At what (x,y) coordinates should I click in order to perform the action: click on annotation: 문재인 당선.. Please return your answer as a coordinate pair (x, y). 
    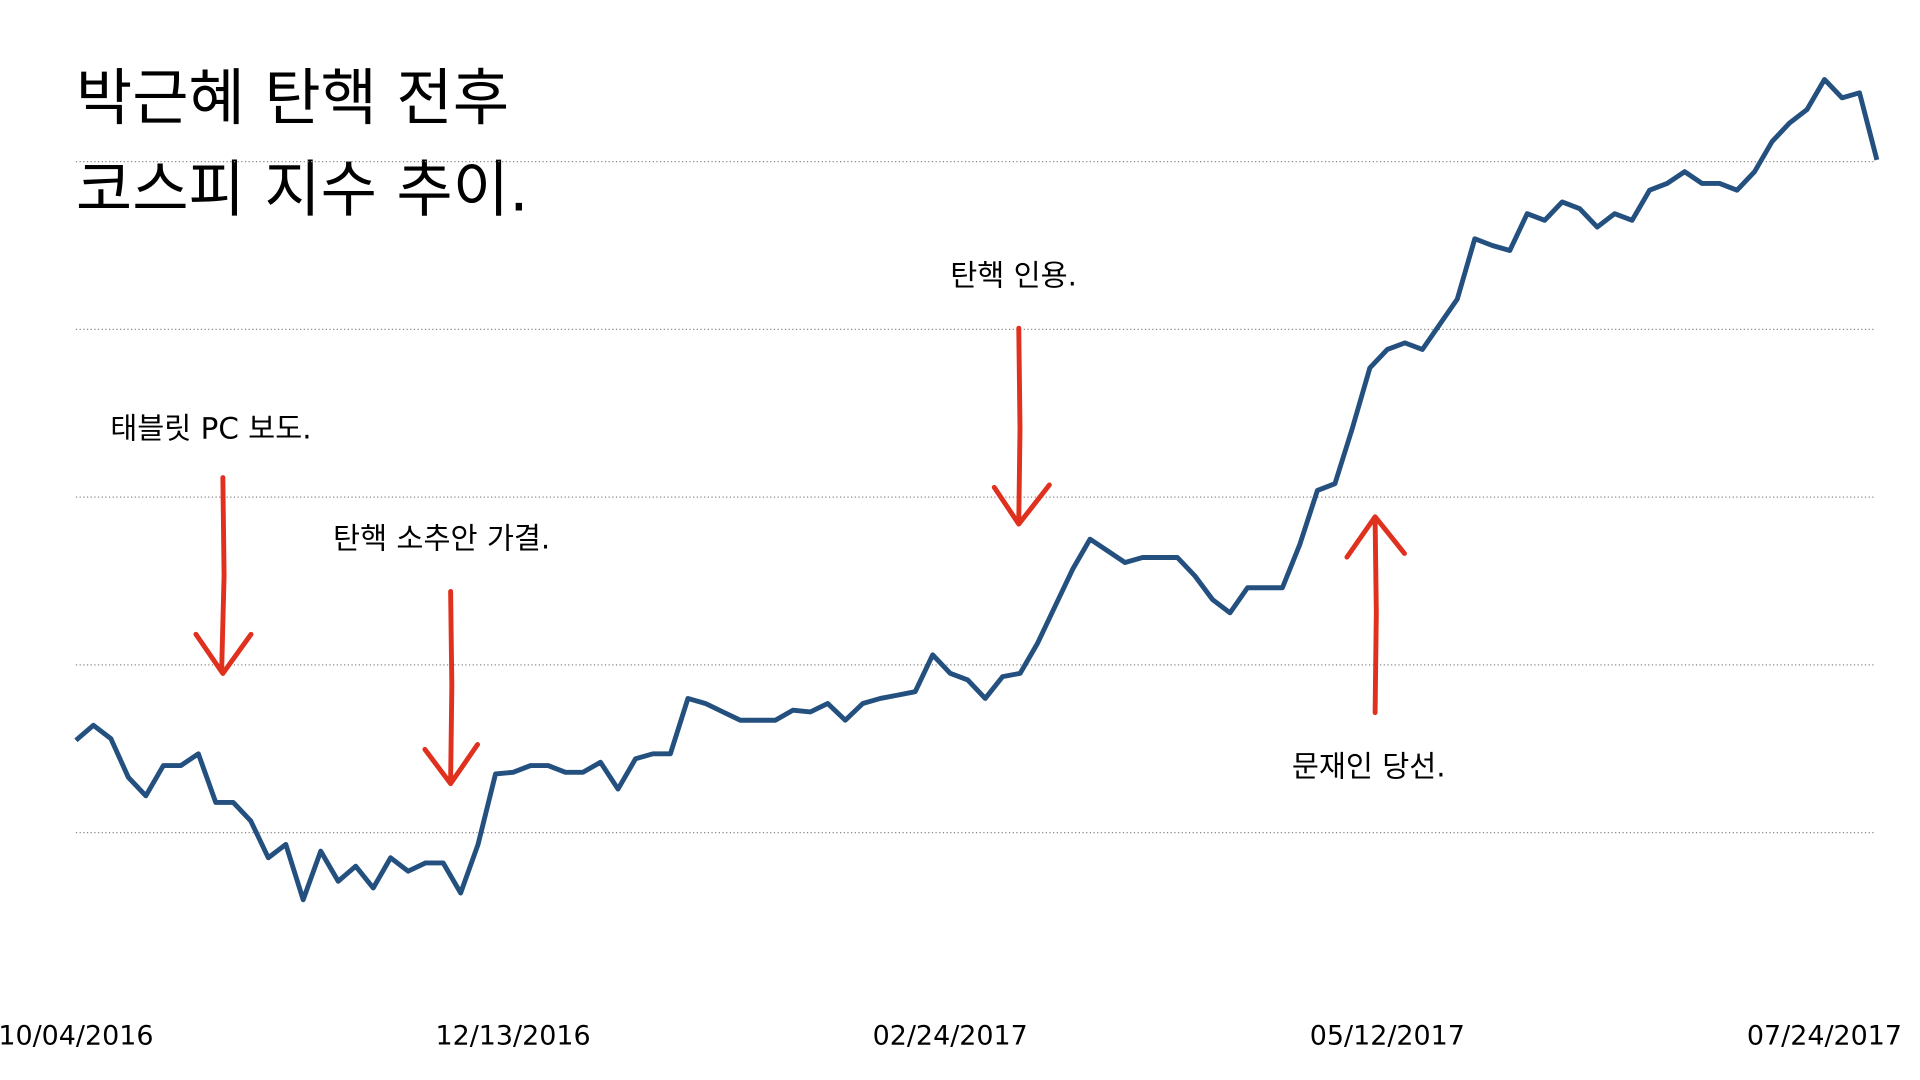
    Looking at the image, I should click on (1369, 766).